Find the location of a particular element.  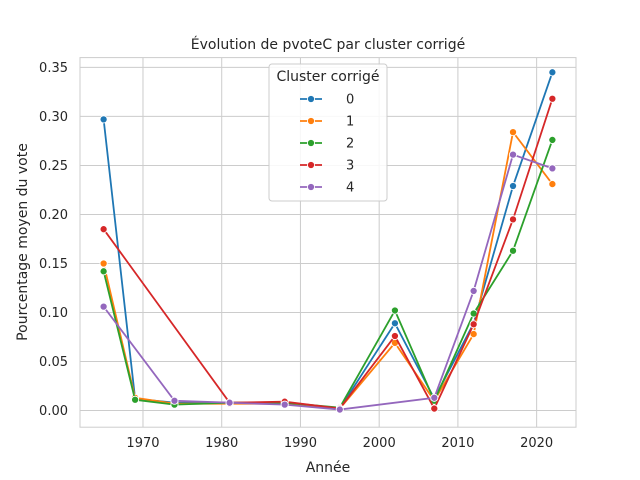

legend-title: Cluster corrigé is located at coordinates (327, 77).